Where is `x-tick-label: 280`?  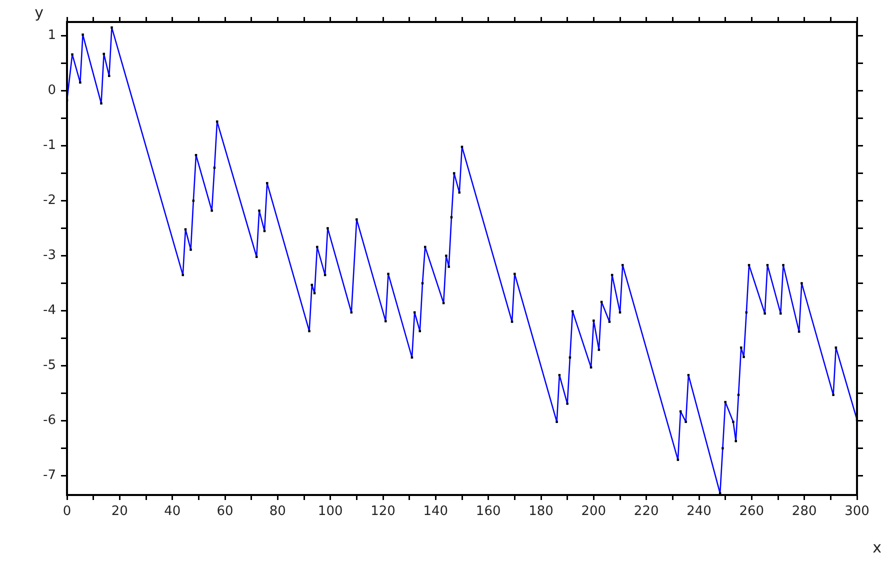
x-tick-label: 280 is located at coordinates (804, 512).